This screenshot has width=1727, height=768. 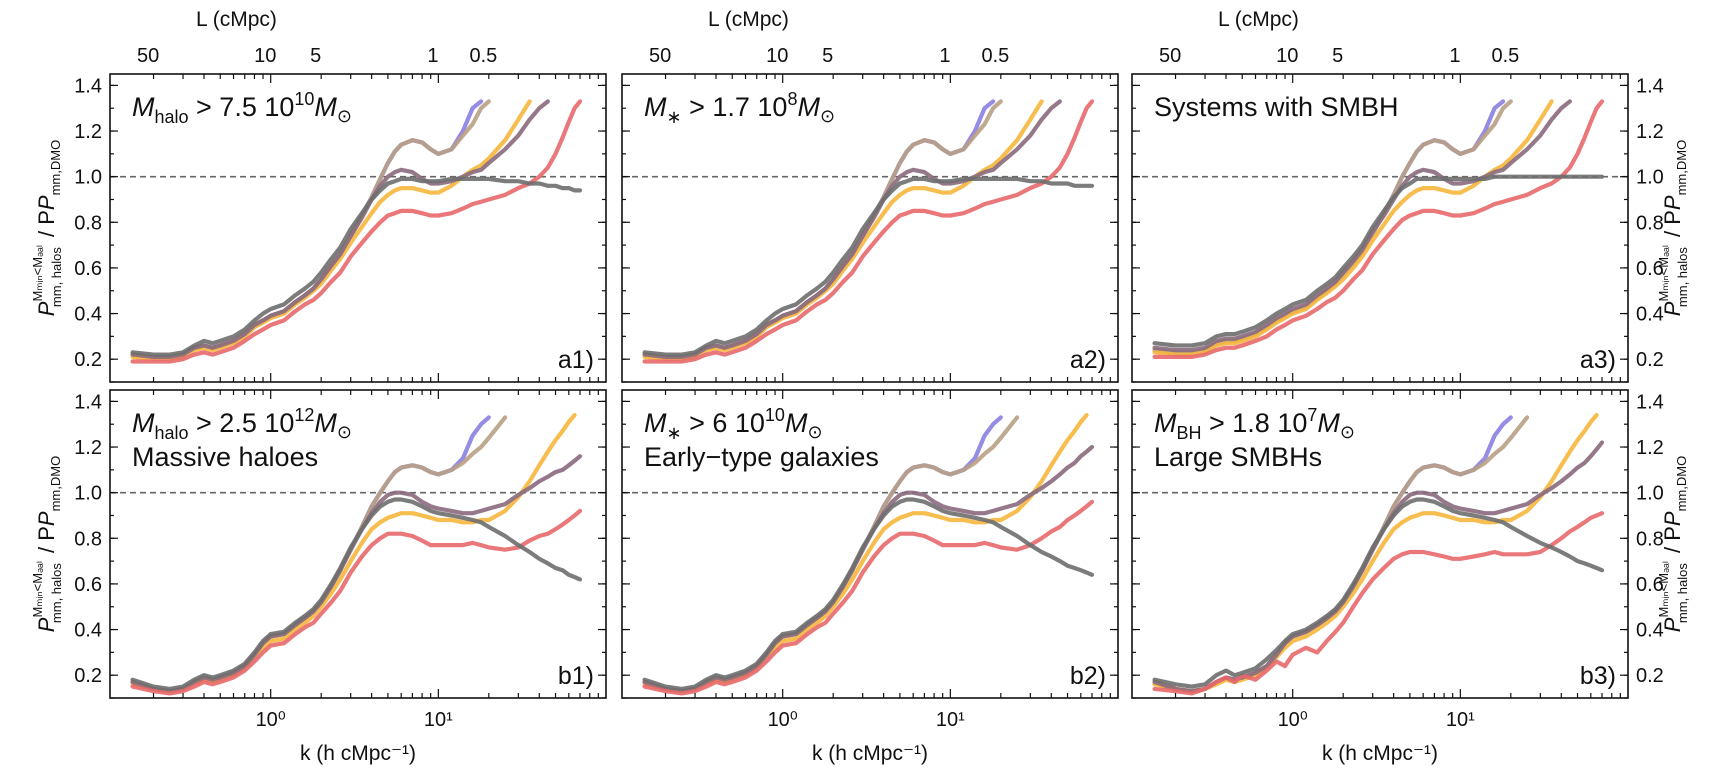 What do you see at coordinates (733, 424) in the screenshot?
I see `panel-annotation-1: M∗ > 6 1010M⊙` at bounding box center [733, 424].